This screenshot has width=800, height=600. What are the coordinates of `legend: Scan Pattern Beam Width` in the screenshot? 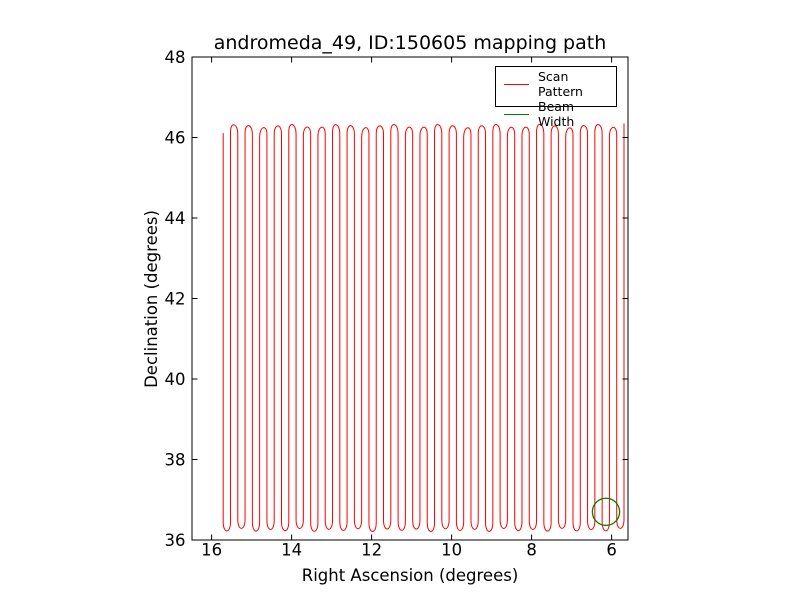 It's located at (556, 97).